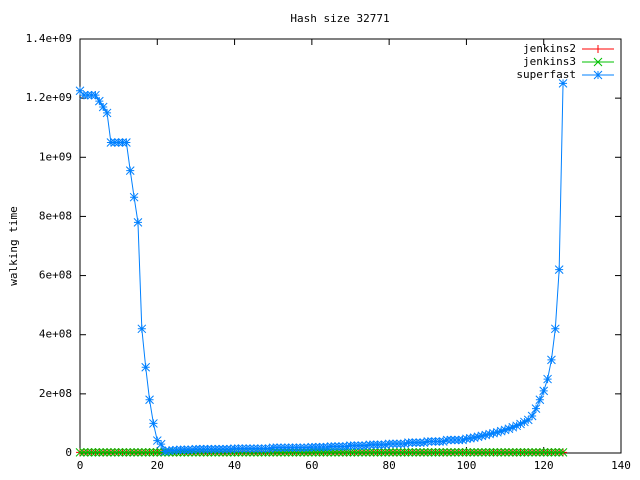 The height and width of the screenshot is (480, 640). Describe the element at coordinates (55, 393) in the screenshot. I see `y-tick-label: 2e+08` at that location.